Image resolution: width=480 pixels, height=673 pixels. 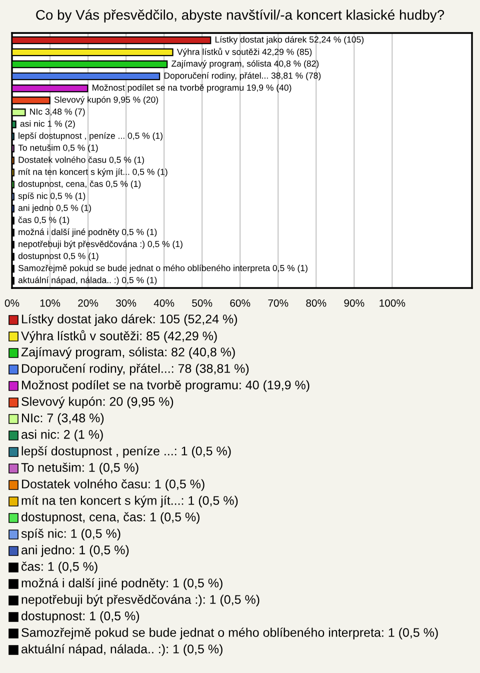 I want to click on data-label: Možnost podílet se na tvorbě programu 19,9 % (40), so click(x=192, y=88).